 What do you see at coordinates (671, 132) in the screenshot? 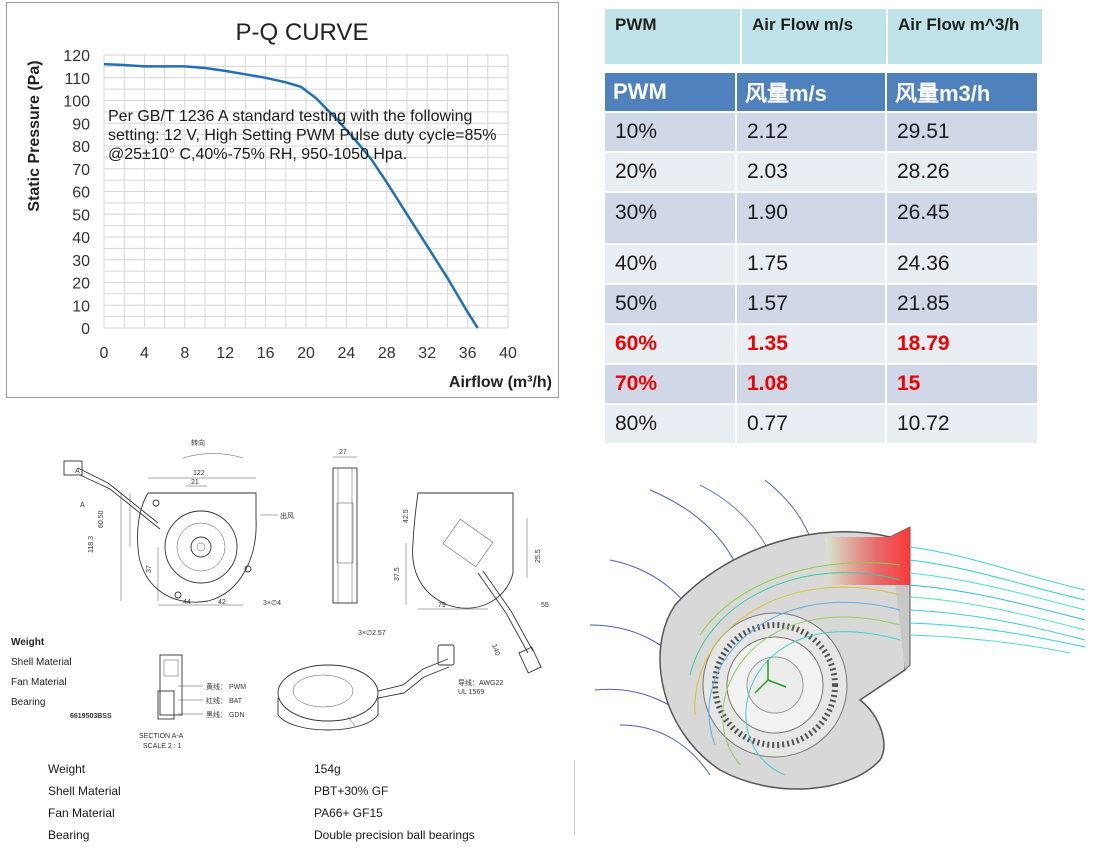
I see `cell-pwm: 10%` at bounding box center [671, 132].